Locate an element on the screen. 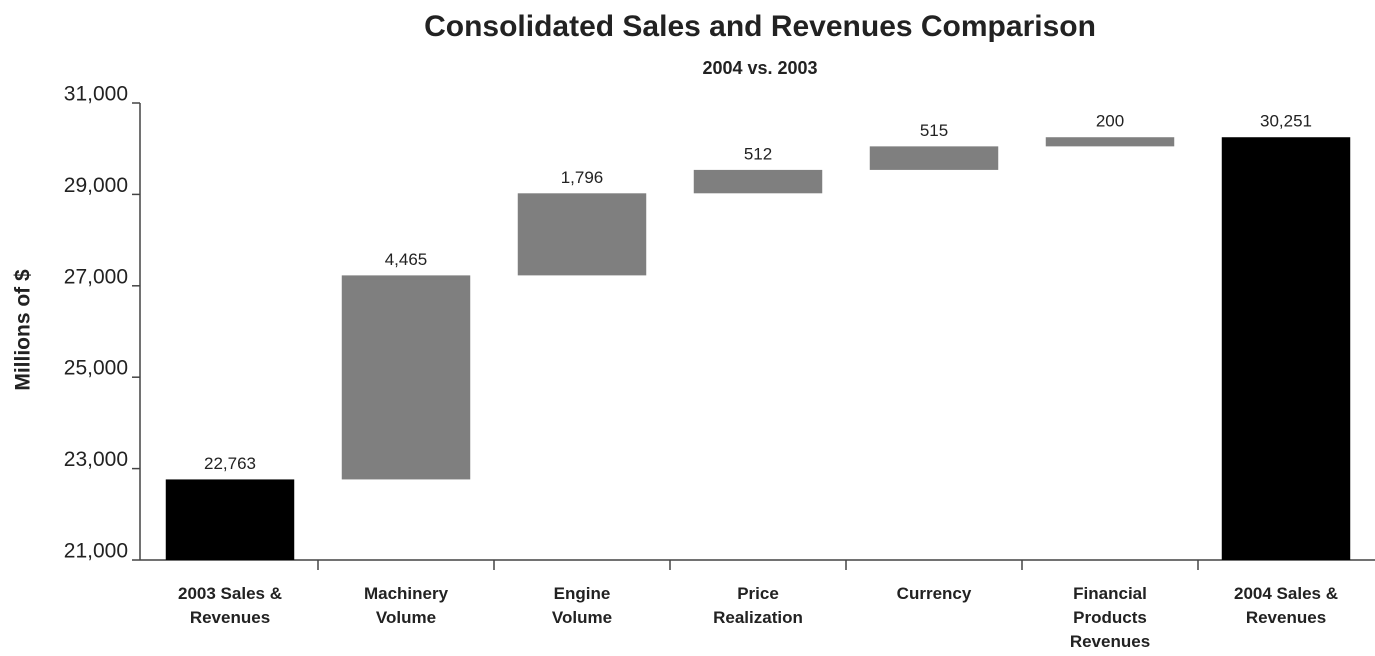  y-axis-label: Millions of $ is located at coordinates (23, 330).